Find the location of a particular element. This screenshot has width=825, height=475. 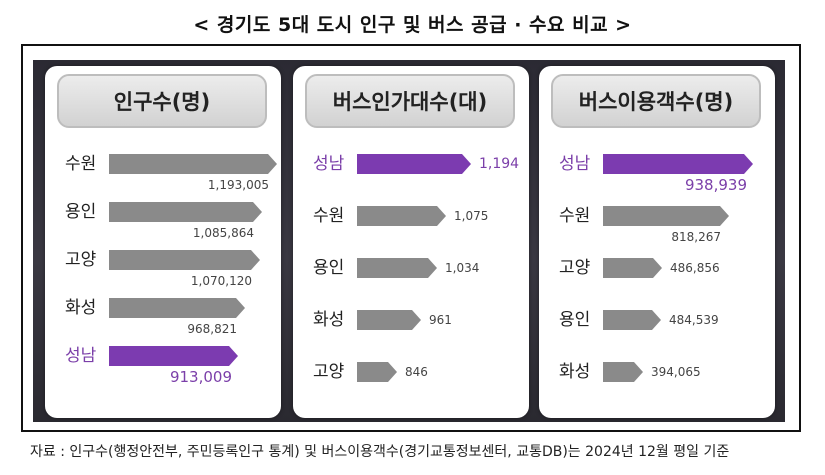

data-label: 913,009 is located at coordinates (200, 377).